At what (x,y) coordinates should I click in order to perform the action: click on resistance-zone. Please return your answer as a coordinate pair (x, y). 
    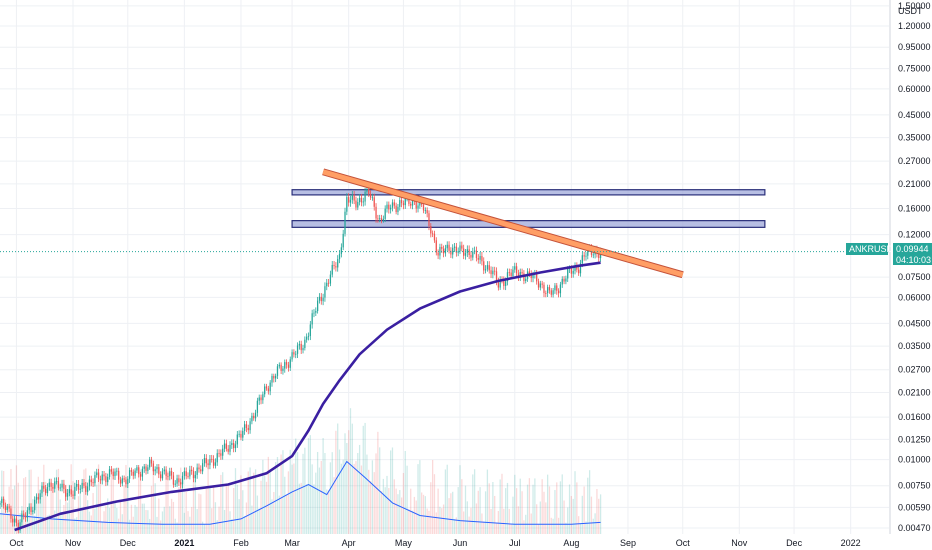
    Looking at the image, I should click on (528, 224).